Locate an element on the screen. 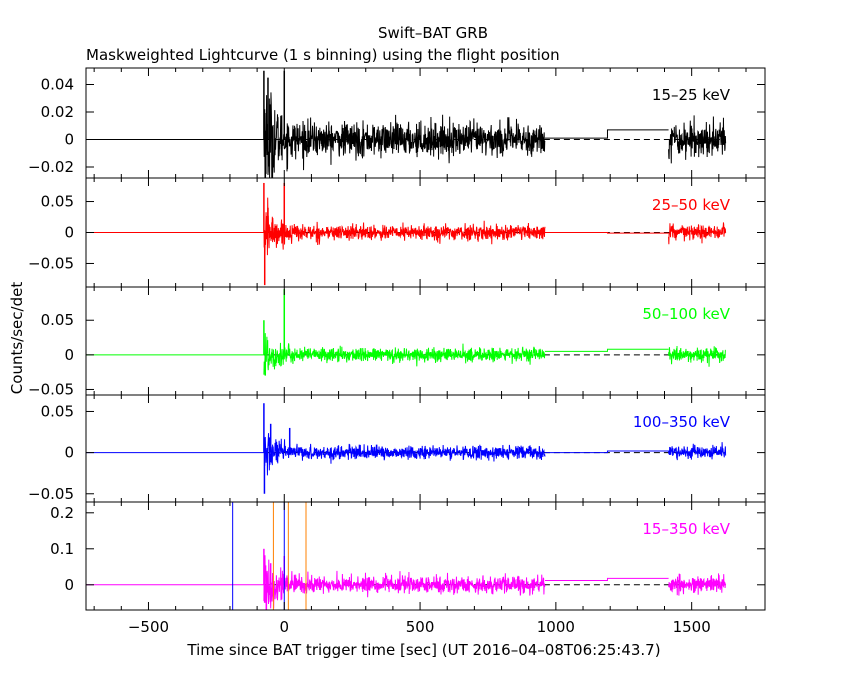 Image resolution: width=850 pixels, height=680 pixels. x-tick-label: 1000 is located at coordinates (556, 627).